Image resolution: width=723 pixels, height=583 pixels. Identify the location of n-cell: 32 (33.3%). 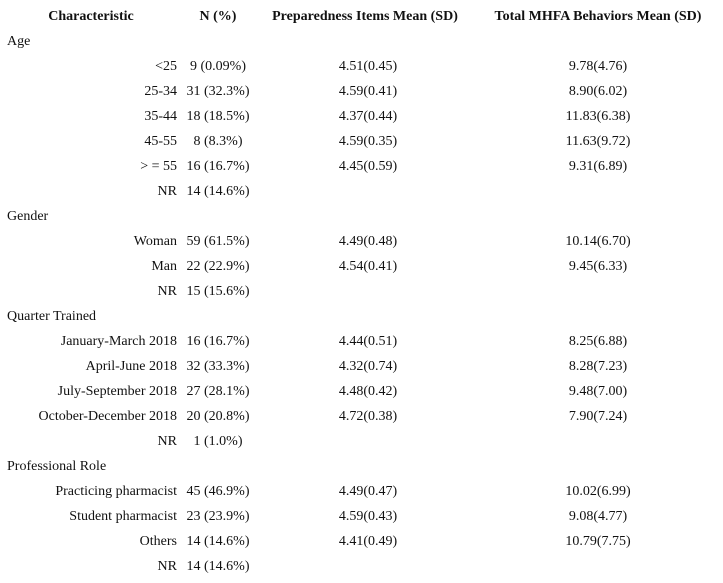
(218, 366).